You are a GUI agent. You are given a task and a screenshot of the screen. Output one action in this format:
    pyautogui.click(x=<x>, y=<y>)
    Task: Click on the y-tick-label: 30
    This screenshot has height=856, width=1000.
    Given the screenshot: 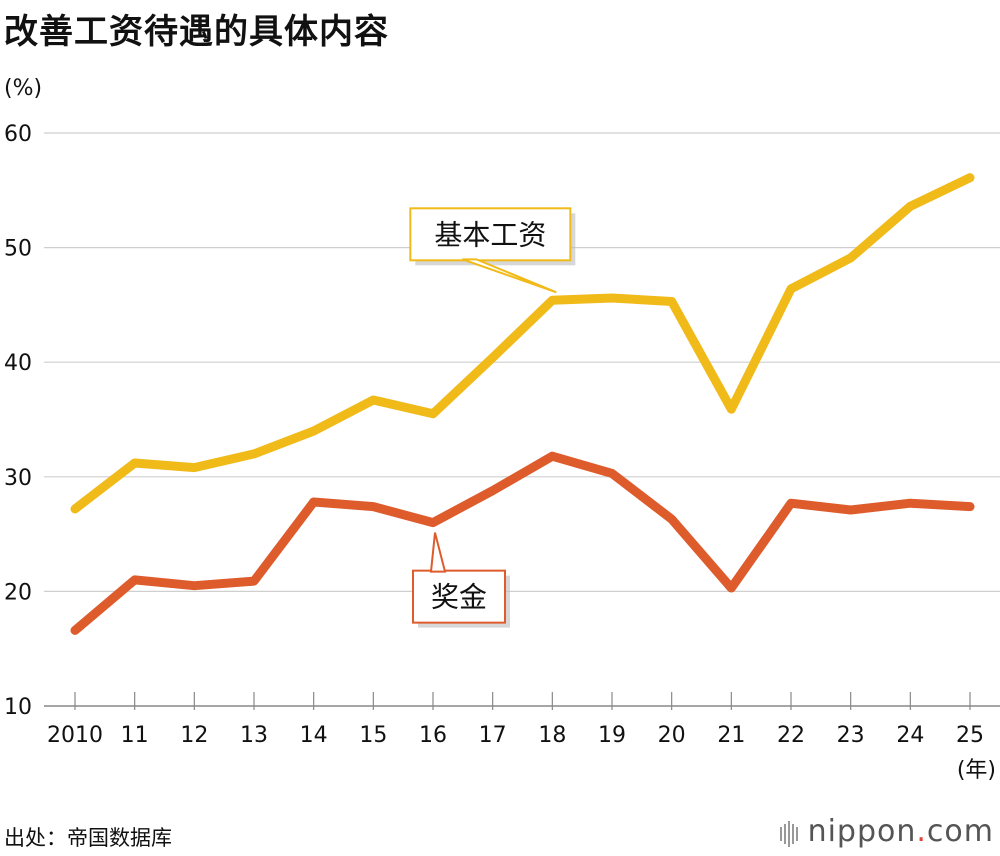 What is the action you would take?
    pyautogui.click(x=18, y=478)
    